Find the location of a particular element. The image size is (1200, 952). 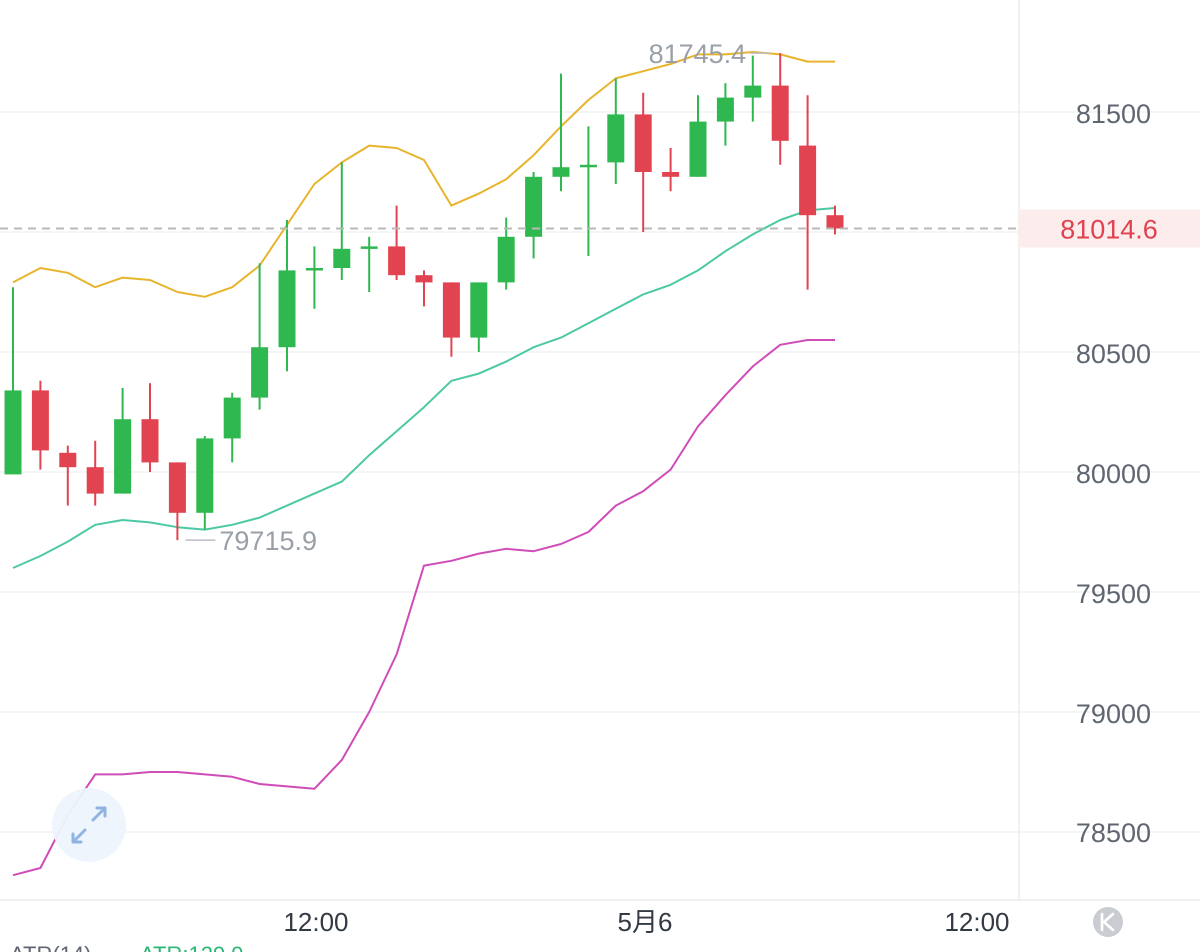

y-tick-label: 79500 is located at coordinates (1113, 594).